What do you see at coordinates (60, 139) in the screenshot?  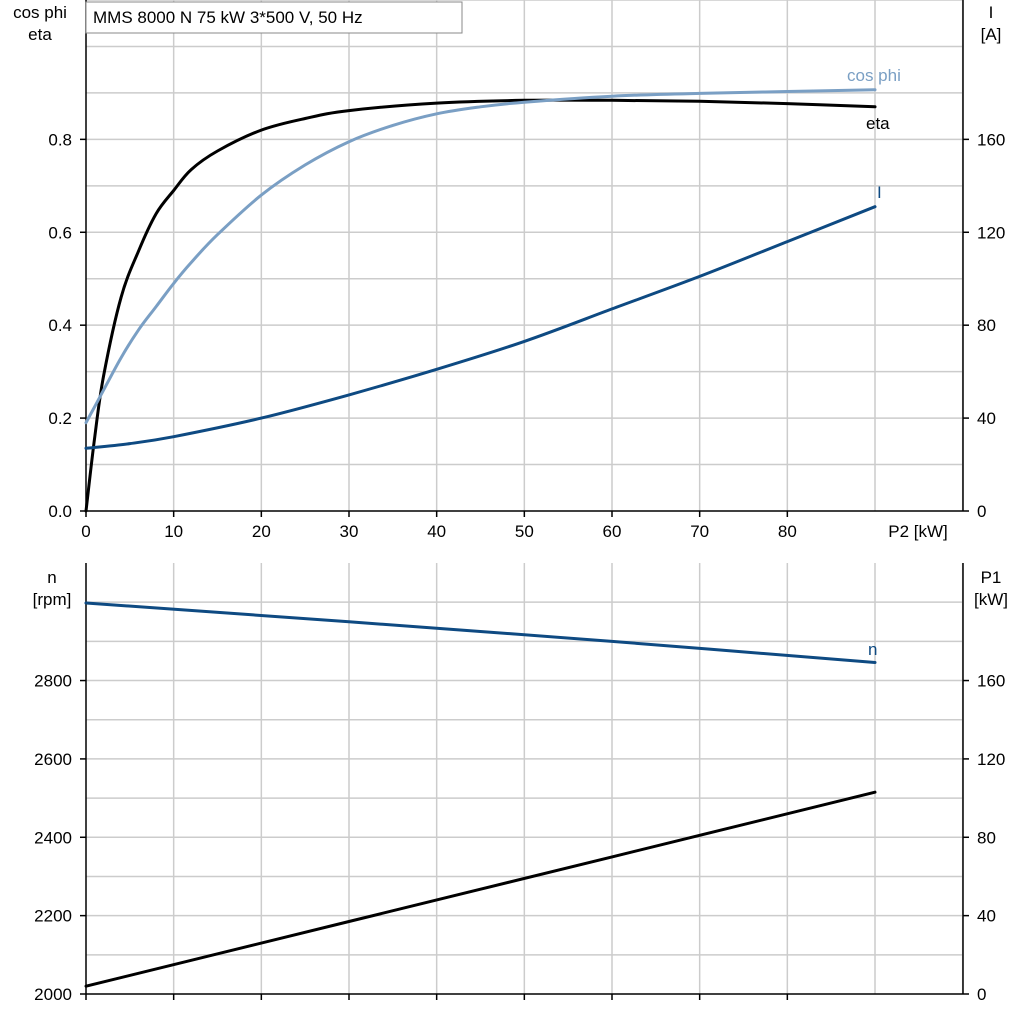 I see `left-tick-label: 0.8` at bounding box center [60, 139].